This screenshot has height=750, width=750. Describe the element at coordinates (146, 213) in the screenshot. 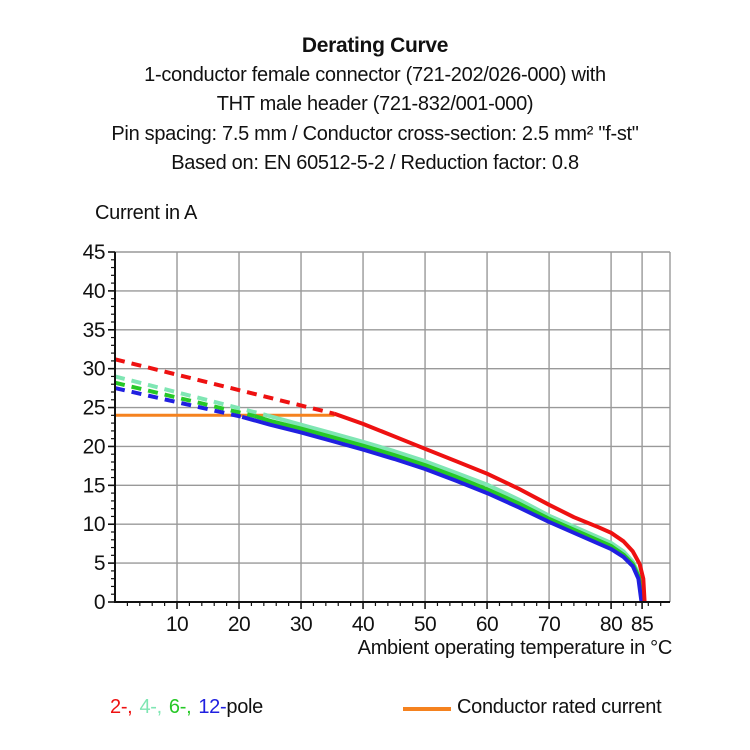

I see `y-axis-title: Current in A` at that location.